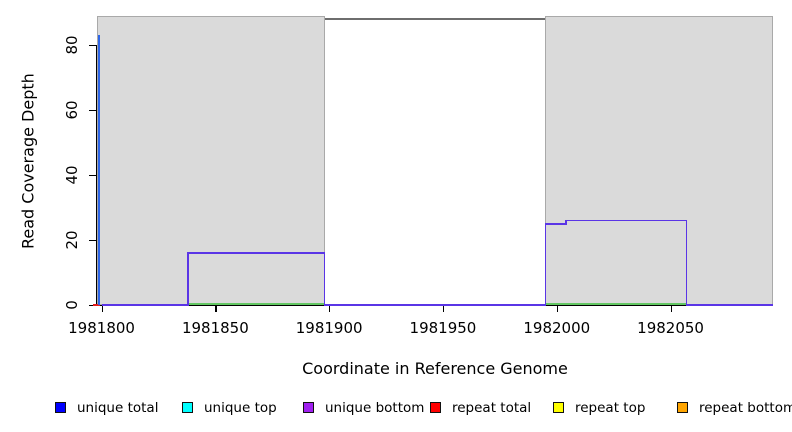 This screenshot has width=792, height=432. Describe the element at coordinates (28, 161) in the screenshot. I see `y-axis-title: Read Coverage Depth` at that location.